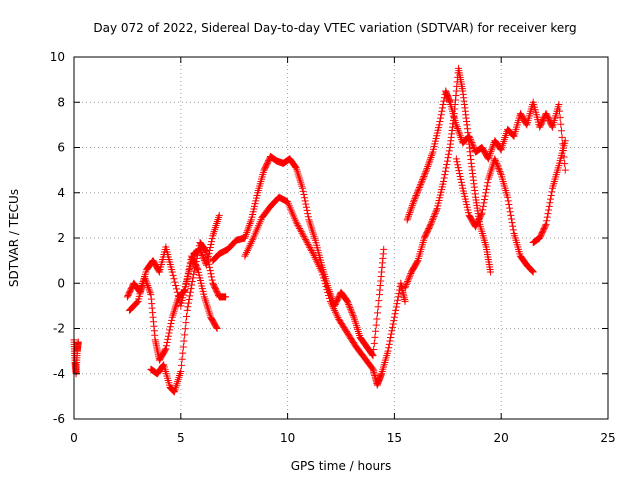  Describe the element at coordinates (173, 308) in the screenshot. I see `series-trace-c` at that location.